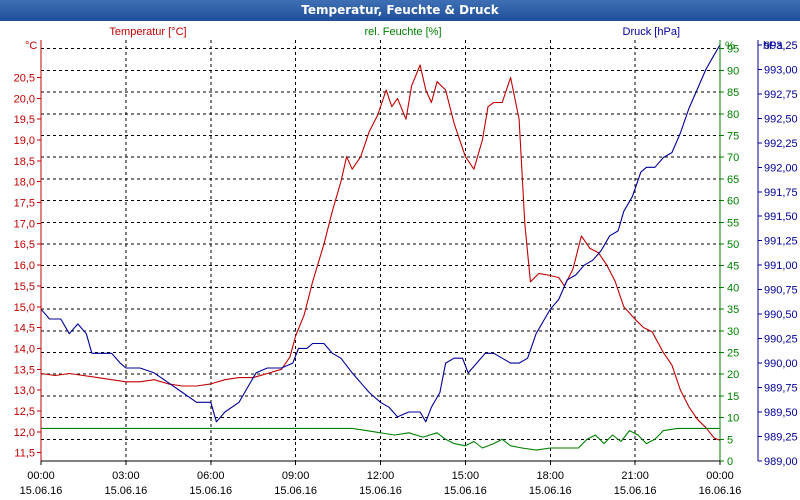 Image resolution: width=800 pixels, height=500 pixels. Describe the element at coordinates (24, 224) in the screenshot. I see `temperature-tick-label: 17,0` at that location.